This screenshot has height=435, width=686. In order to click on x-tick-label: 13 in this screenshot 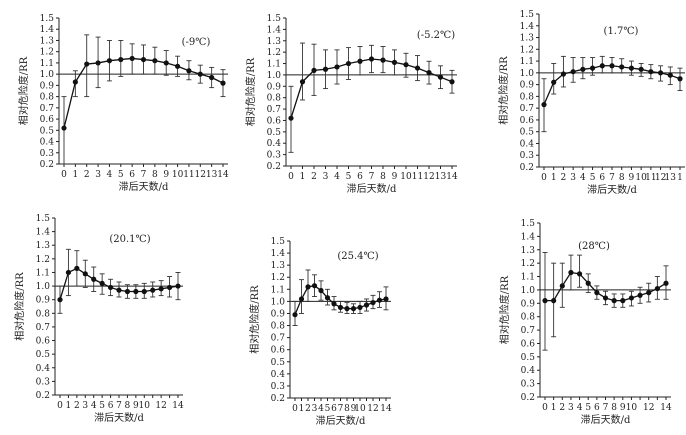, I will do `click(212, 175)`.